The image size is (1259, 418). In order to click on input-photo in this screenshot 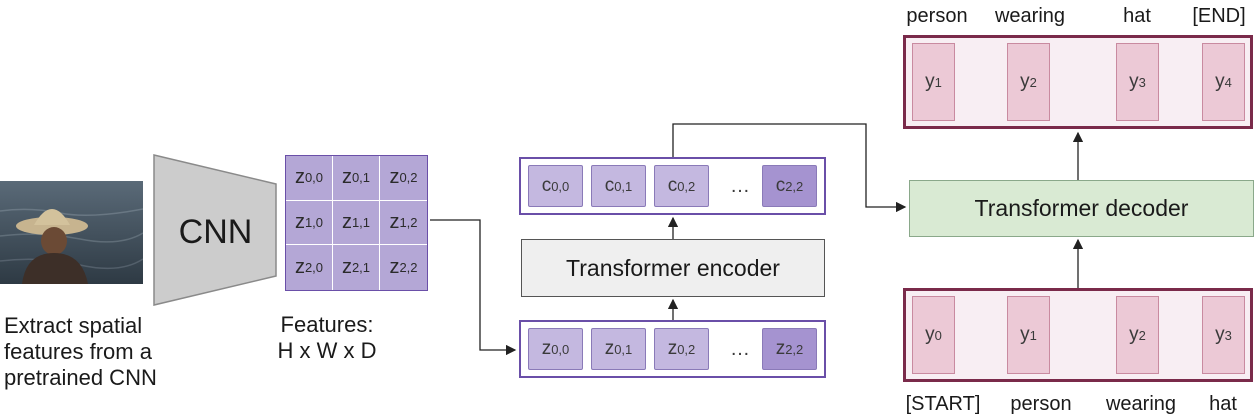, I will do `click(71, 232)`.